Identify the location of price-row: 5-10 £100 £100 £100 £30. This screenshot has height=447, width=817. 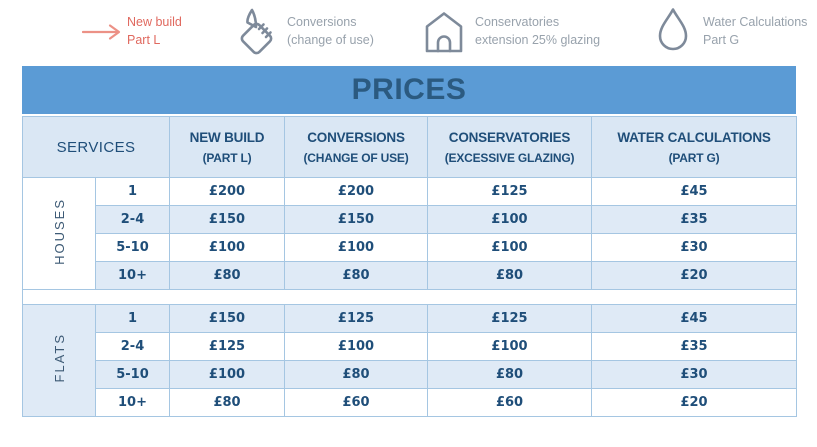
(410, 247).